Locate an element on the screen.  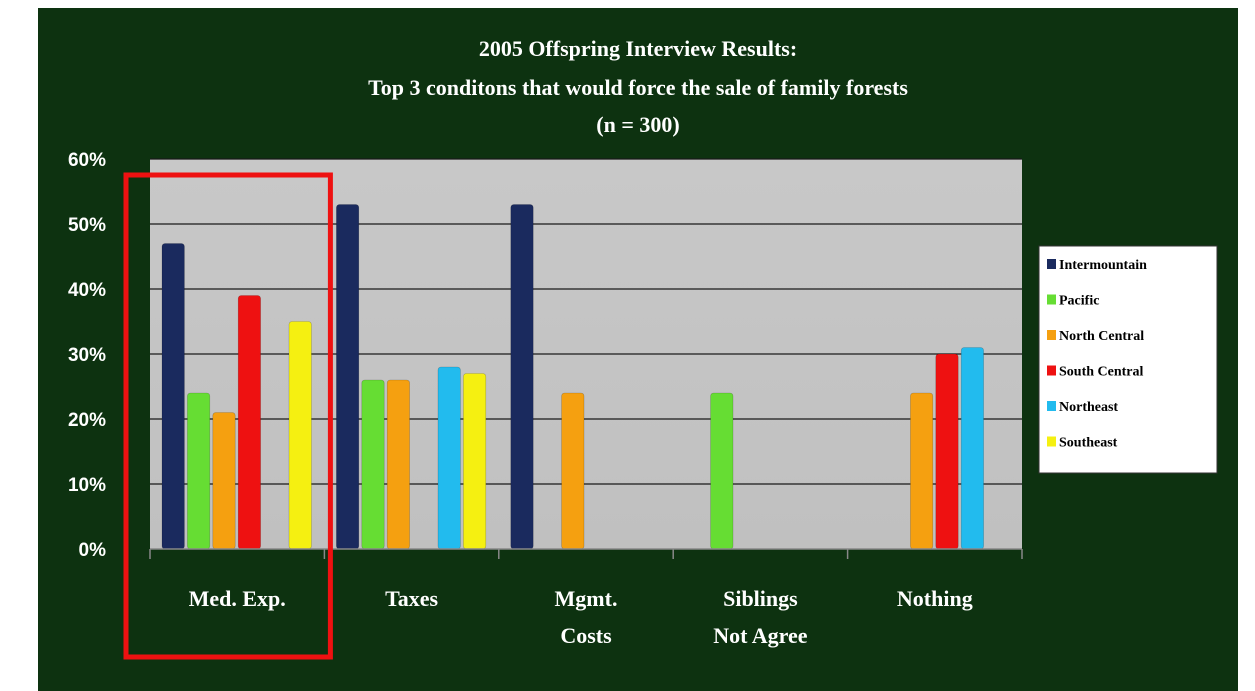
highlight-box is located at coordinates (228, 416).